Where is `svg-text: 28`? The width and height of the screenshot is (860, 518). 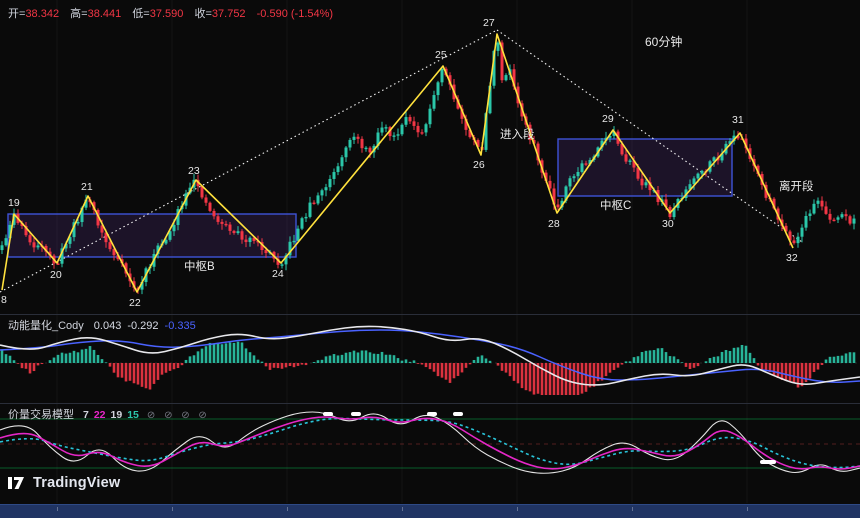 svg-text: 28 is located at coordinates (554, 224).